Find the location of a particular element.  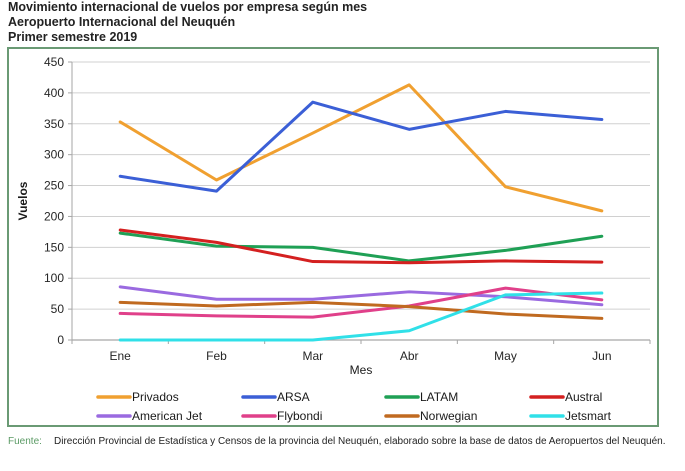

x-tick-label: Jun is located at coordinates (601, 356).